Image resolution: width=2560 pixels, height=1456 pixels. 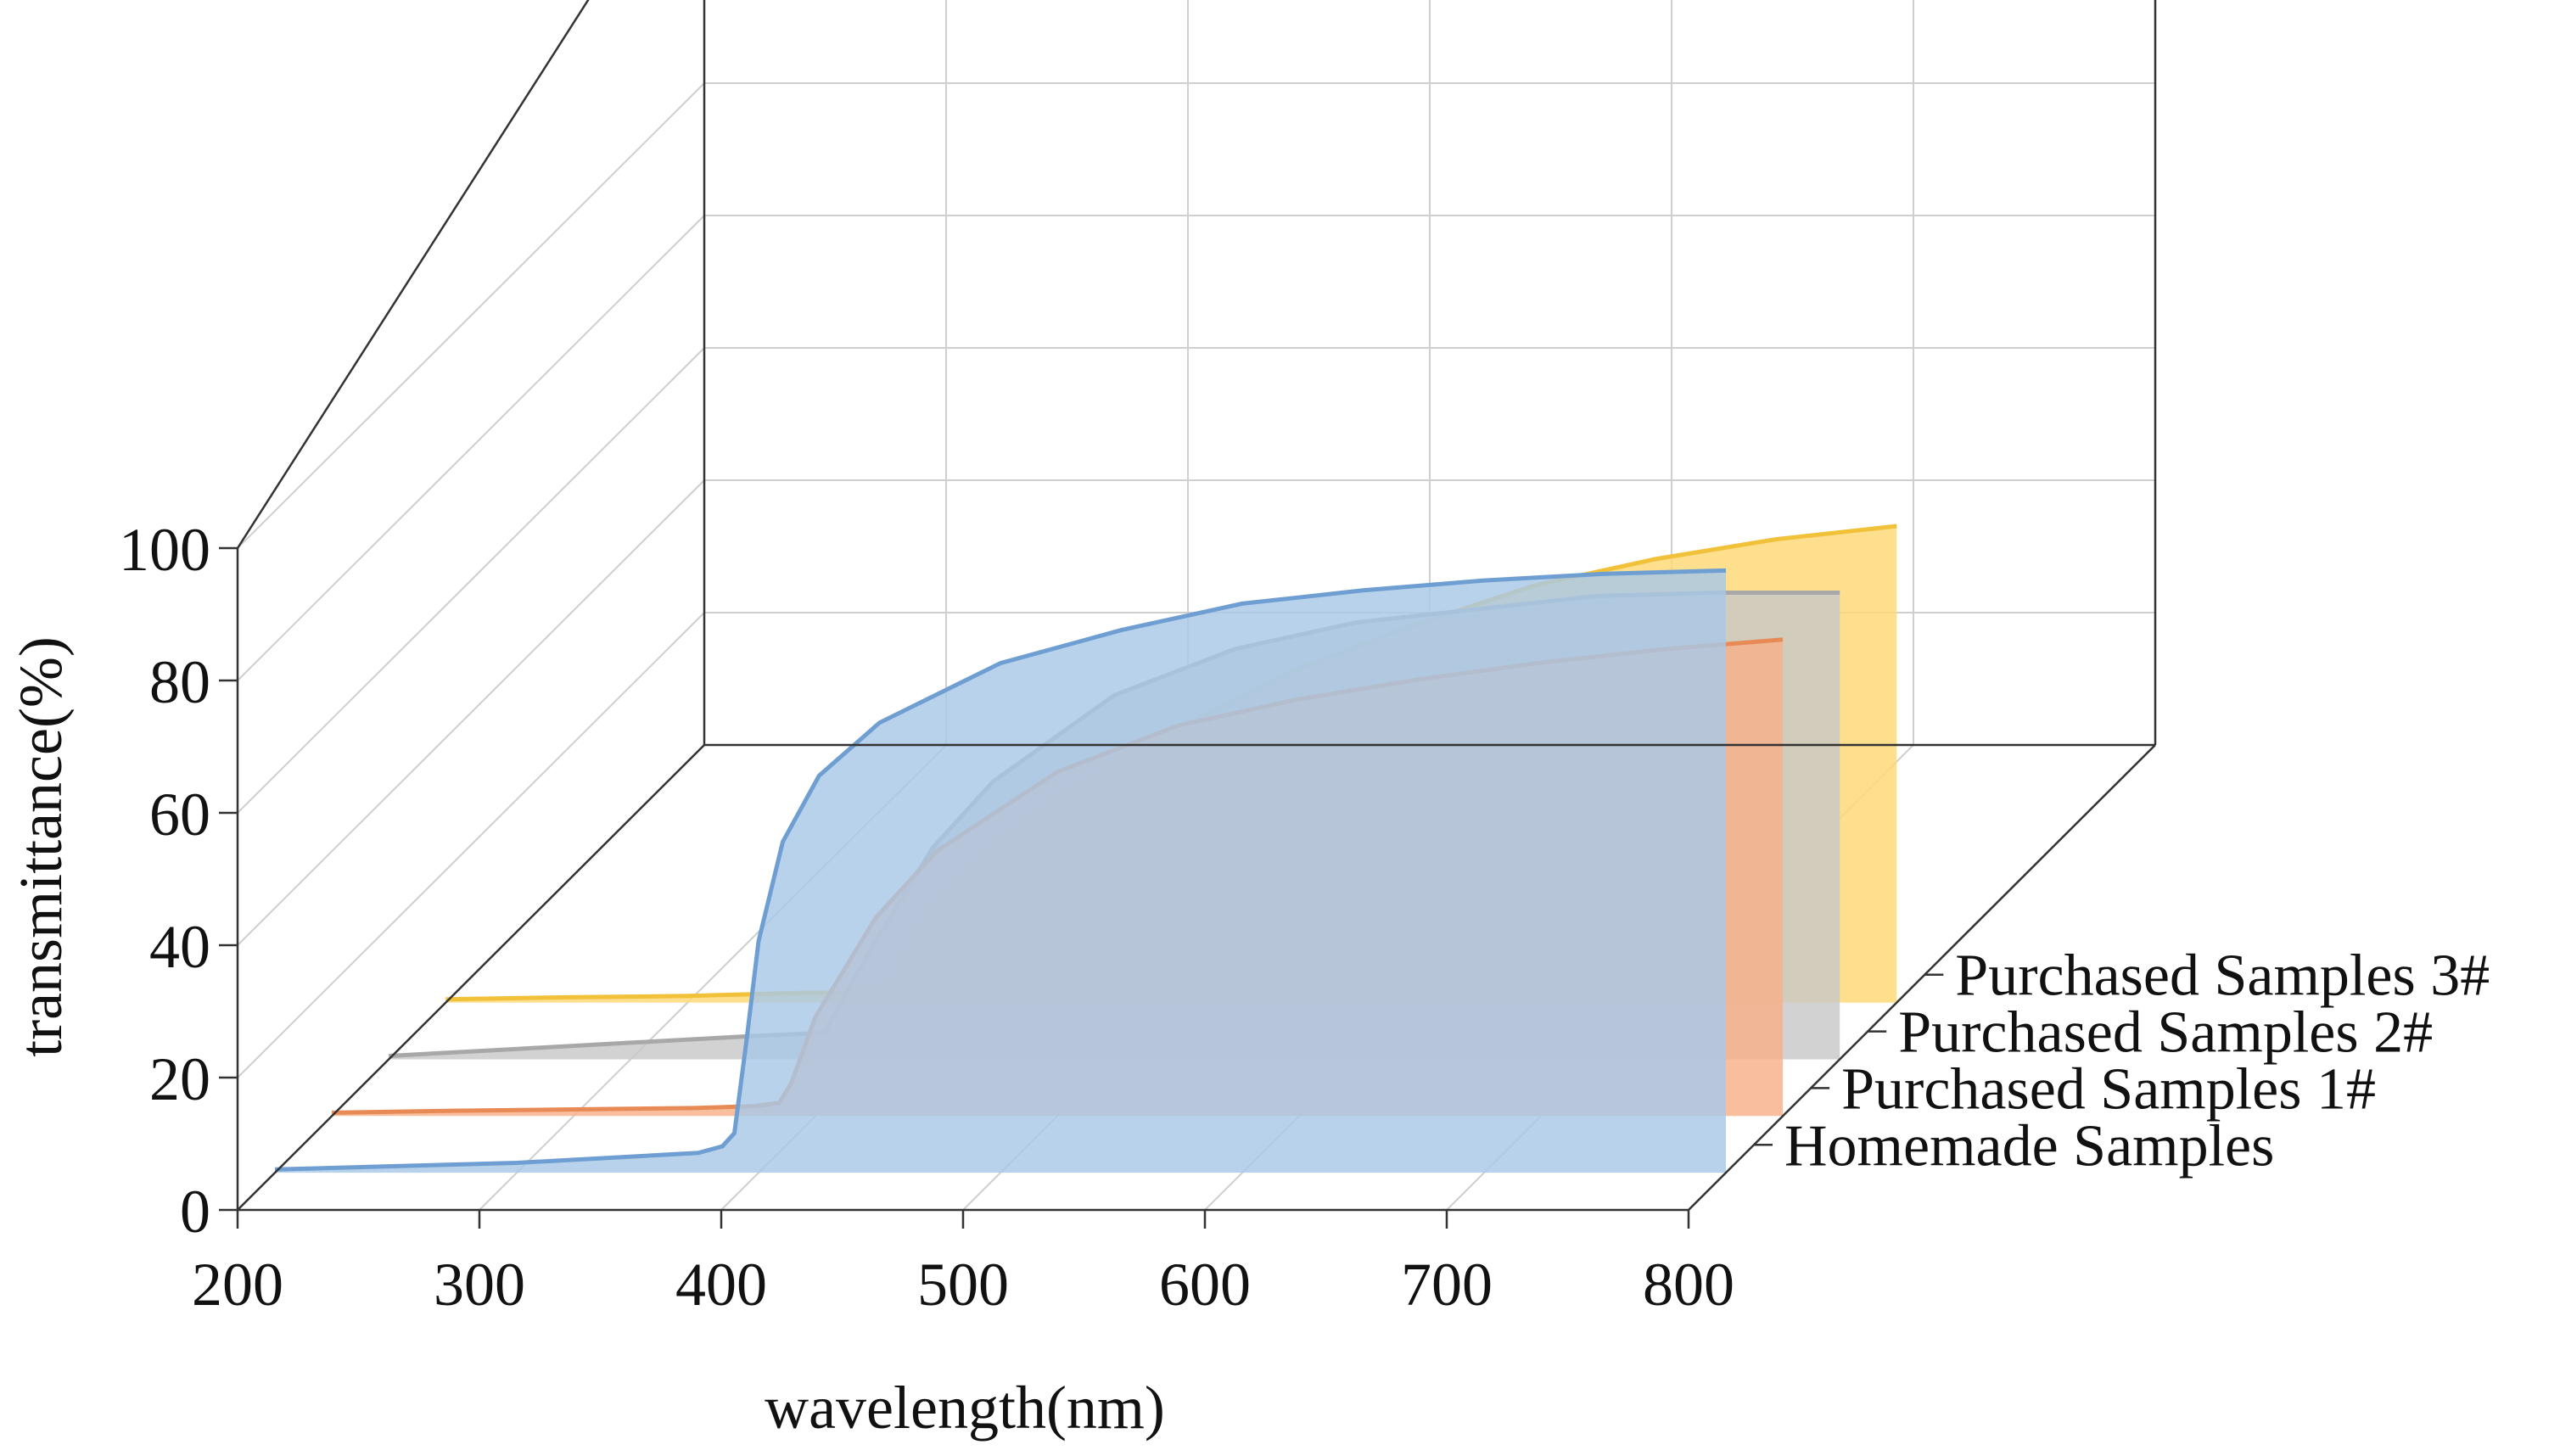 What do you see at coordinates (2165, 1033) in the screenshot?
I see `series-tick-label: Purchased Samples 2#` at bounding box center [2165, 1033].